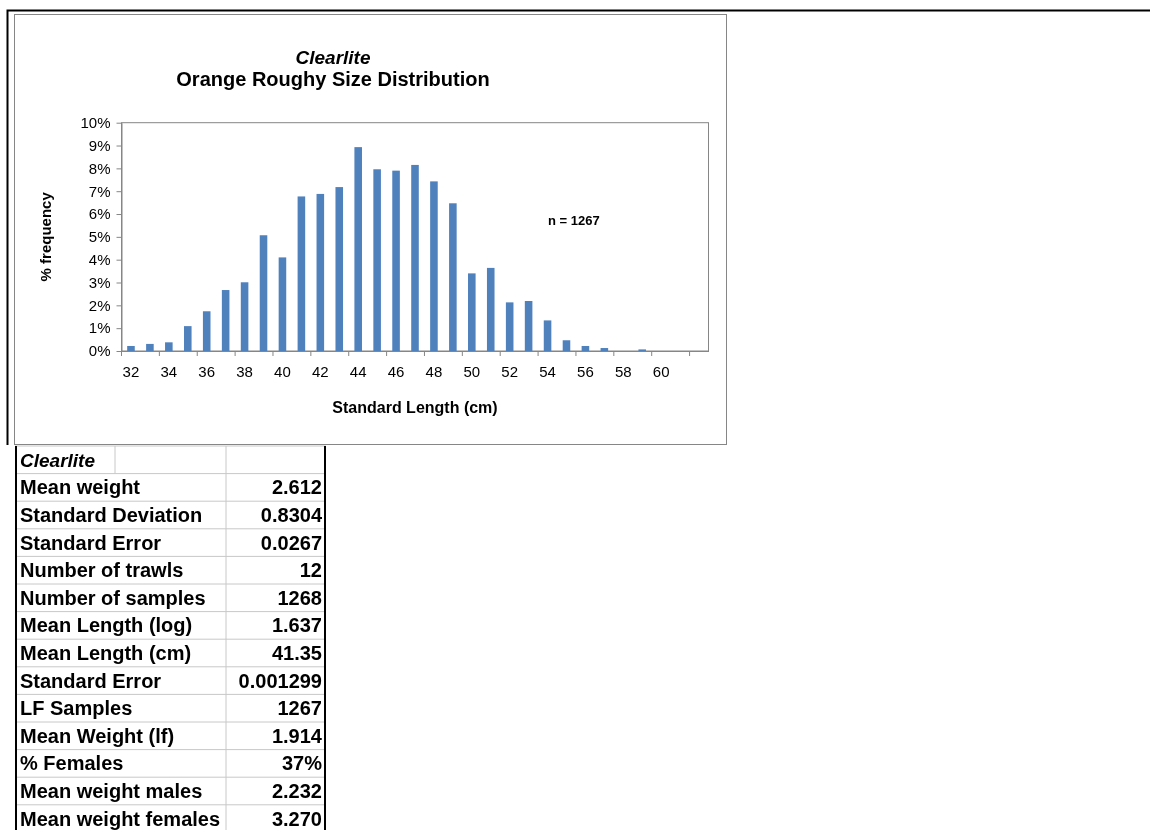 This screenshot has width=1150, height=830. I want to click on y-tick-label: 9%, so click(99, 145).